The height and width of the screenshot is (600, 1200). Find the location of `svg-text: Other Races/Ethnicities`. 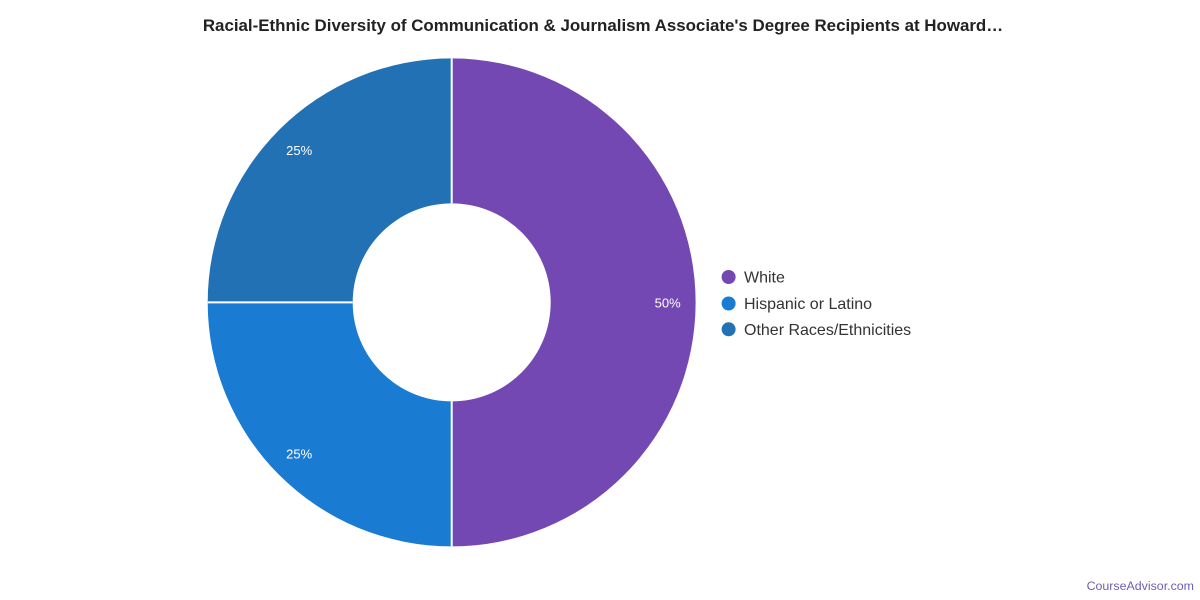

svg-text: Other Races/Ethnicities is located at coordinates (827, 330).